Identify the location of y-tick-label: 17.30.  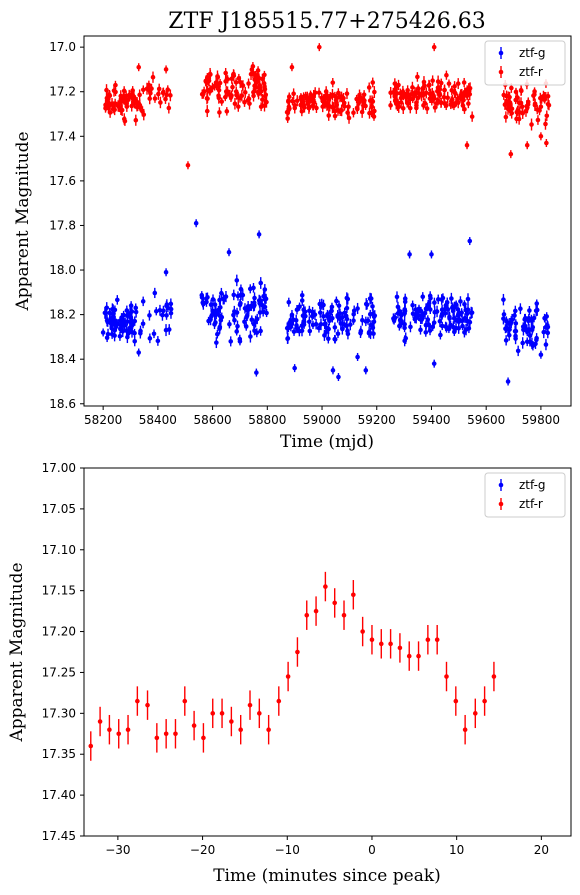
(59, 713).